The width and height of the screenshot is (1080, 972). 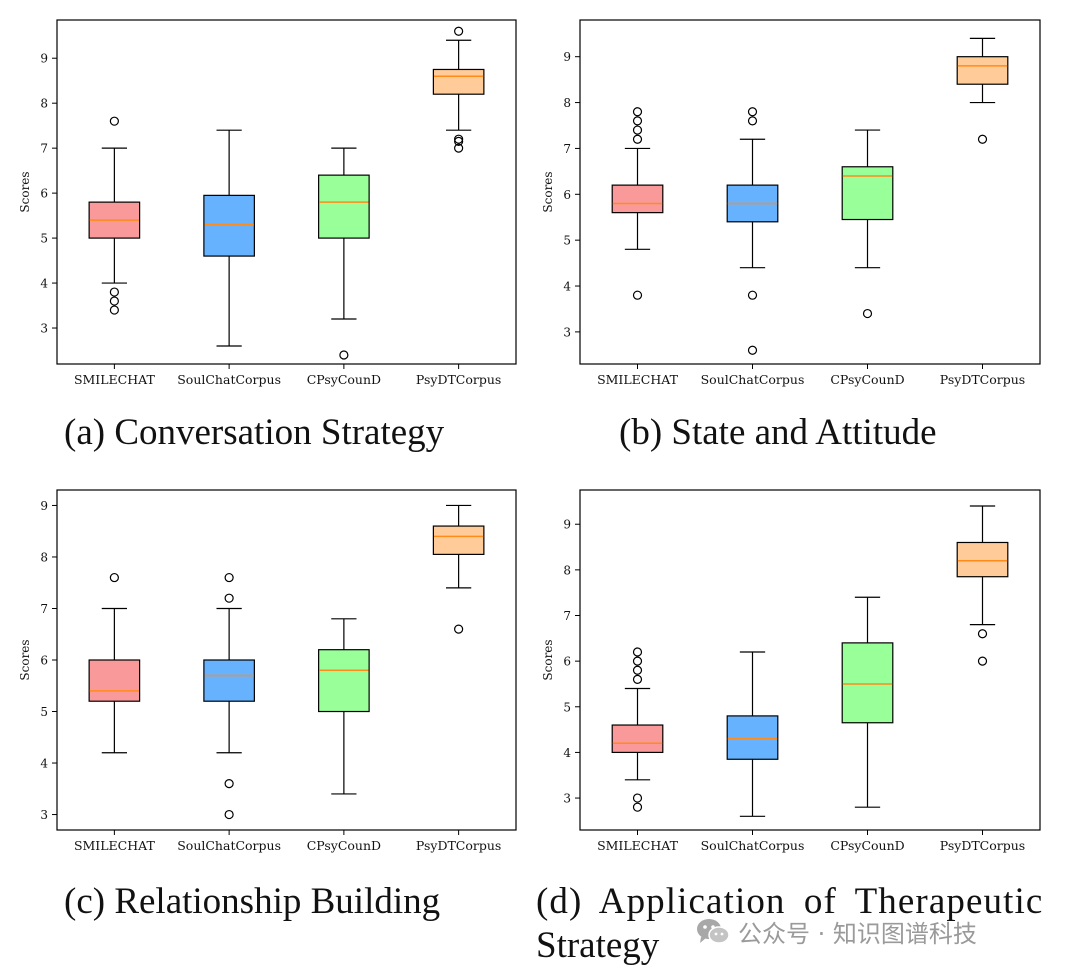 I want to click on x-tick-label-d-smilechat: SMILECHAT, so click(x=638, y=845).